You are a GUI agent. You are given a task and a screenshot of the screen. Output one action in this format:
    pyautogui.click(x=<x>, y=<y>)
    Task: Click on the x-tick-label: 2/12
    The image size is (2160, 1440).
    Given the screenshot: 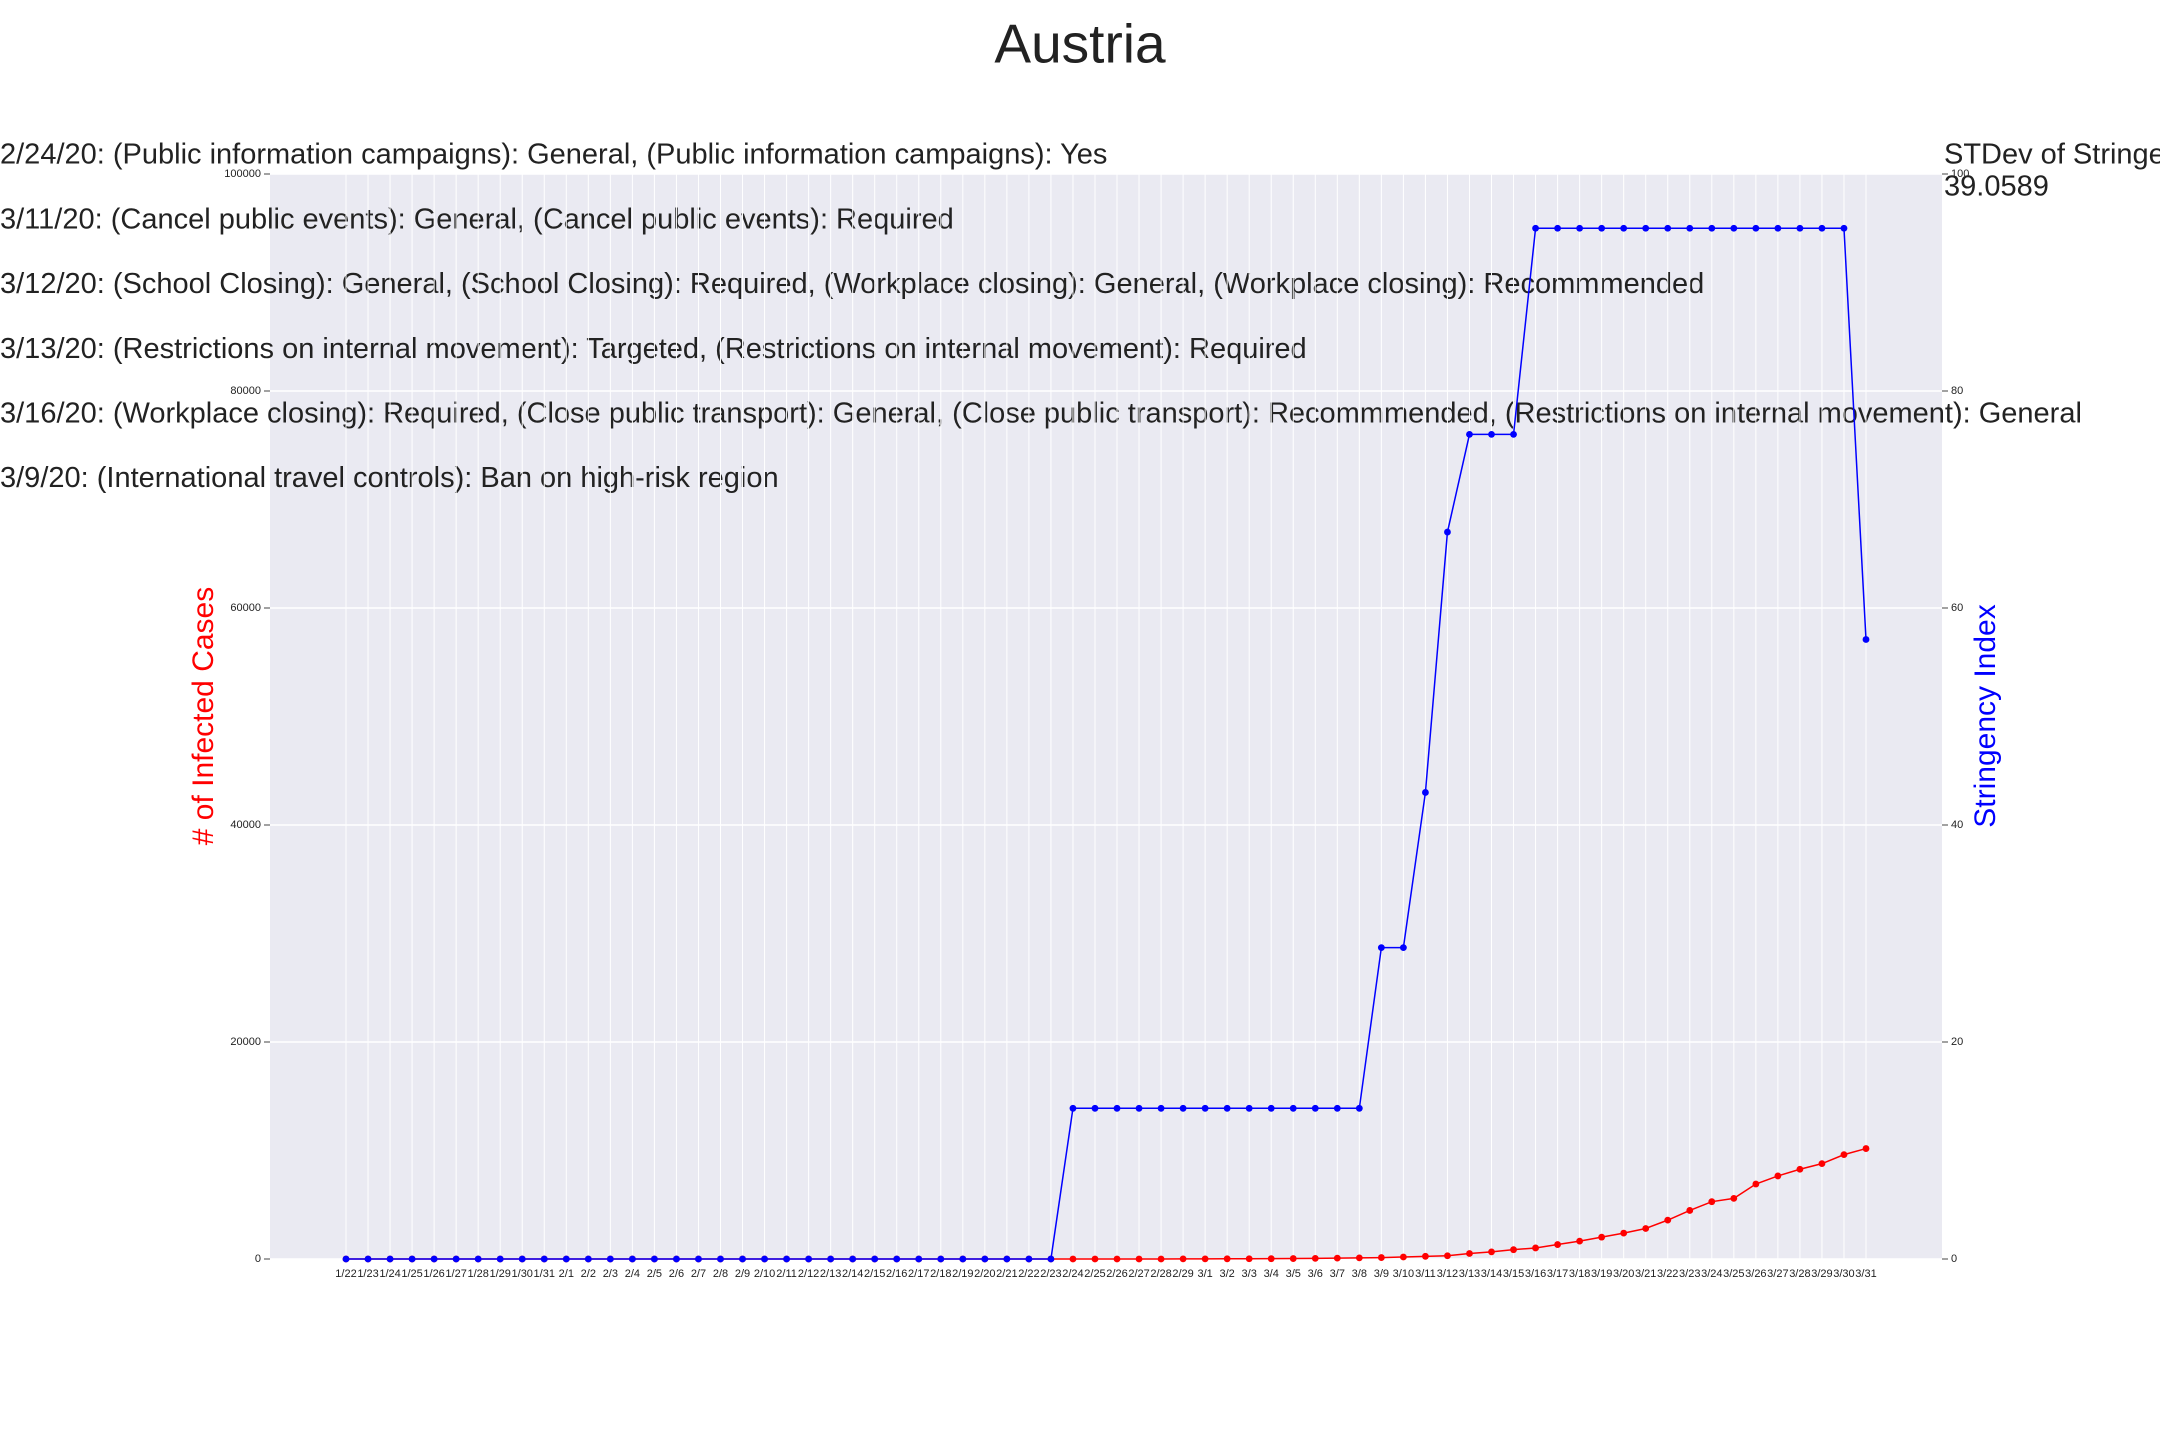 What is the action you would take?
    pyautogui.click(x=808, y=1274)
    